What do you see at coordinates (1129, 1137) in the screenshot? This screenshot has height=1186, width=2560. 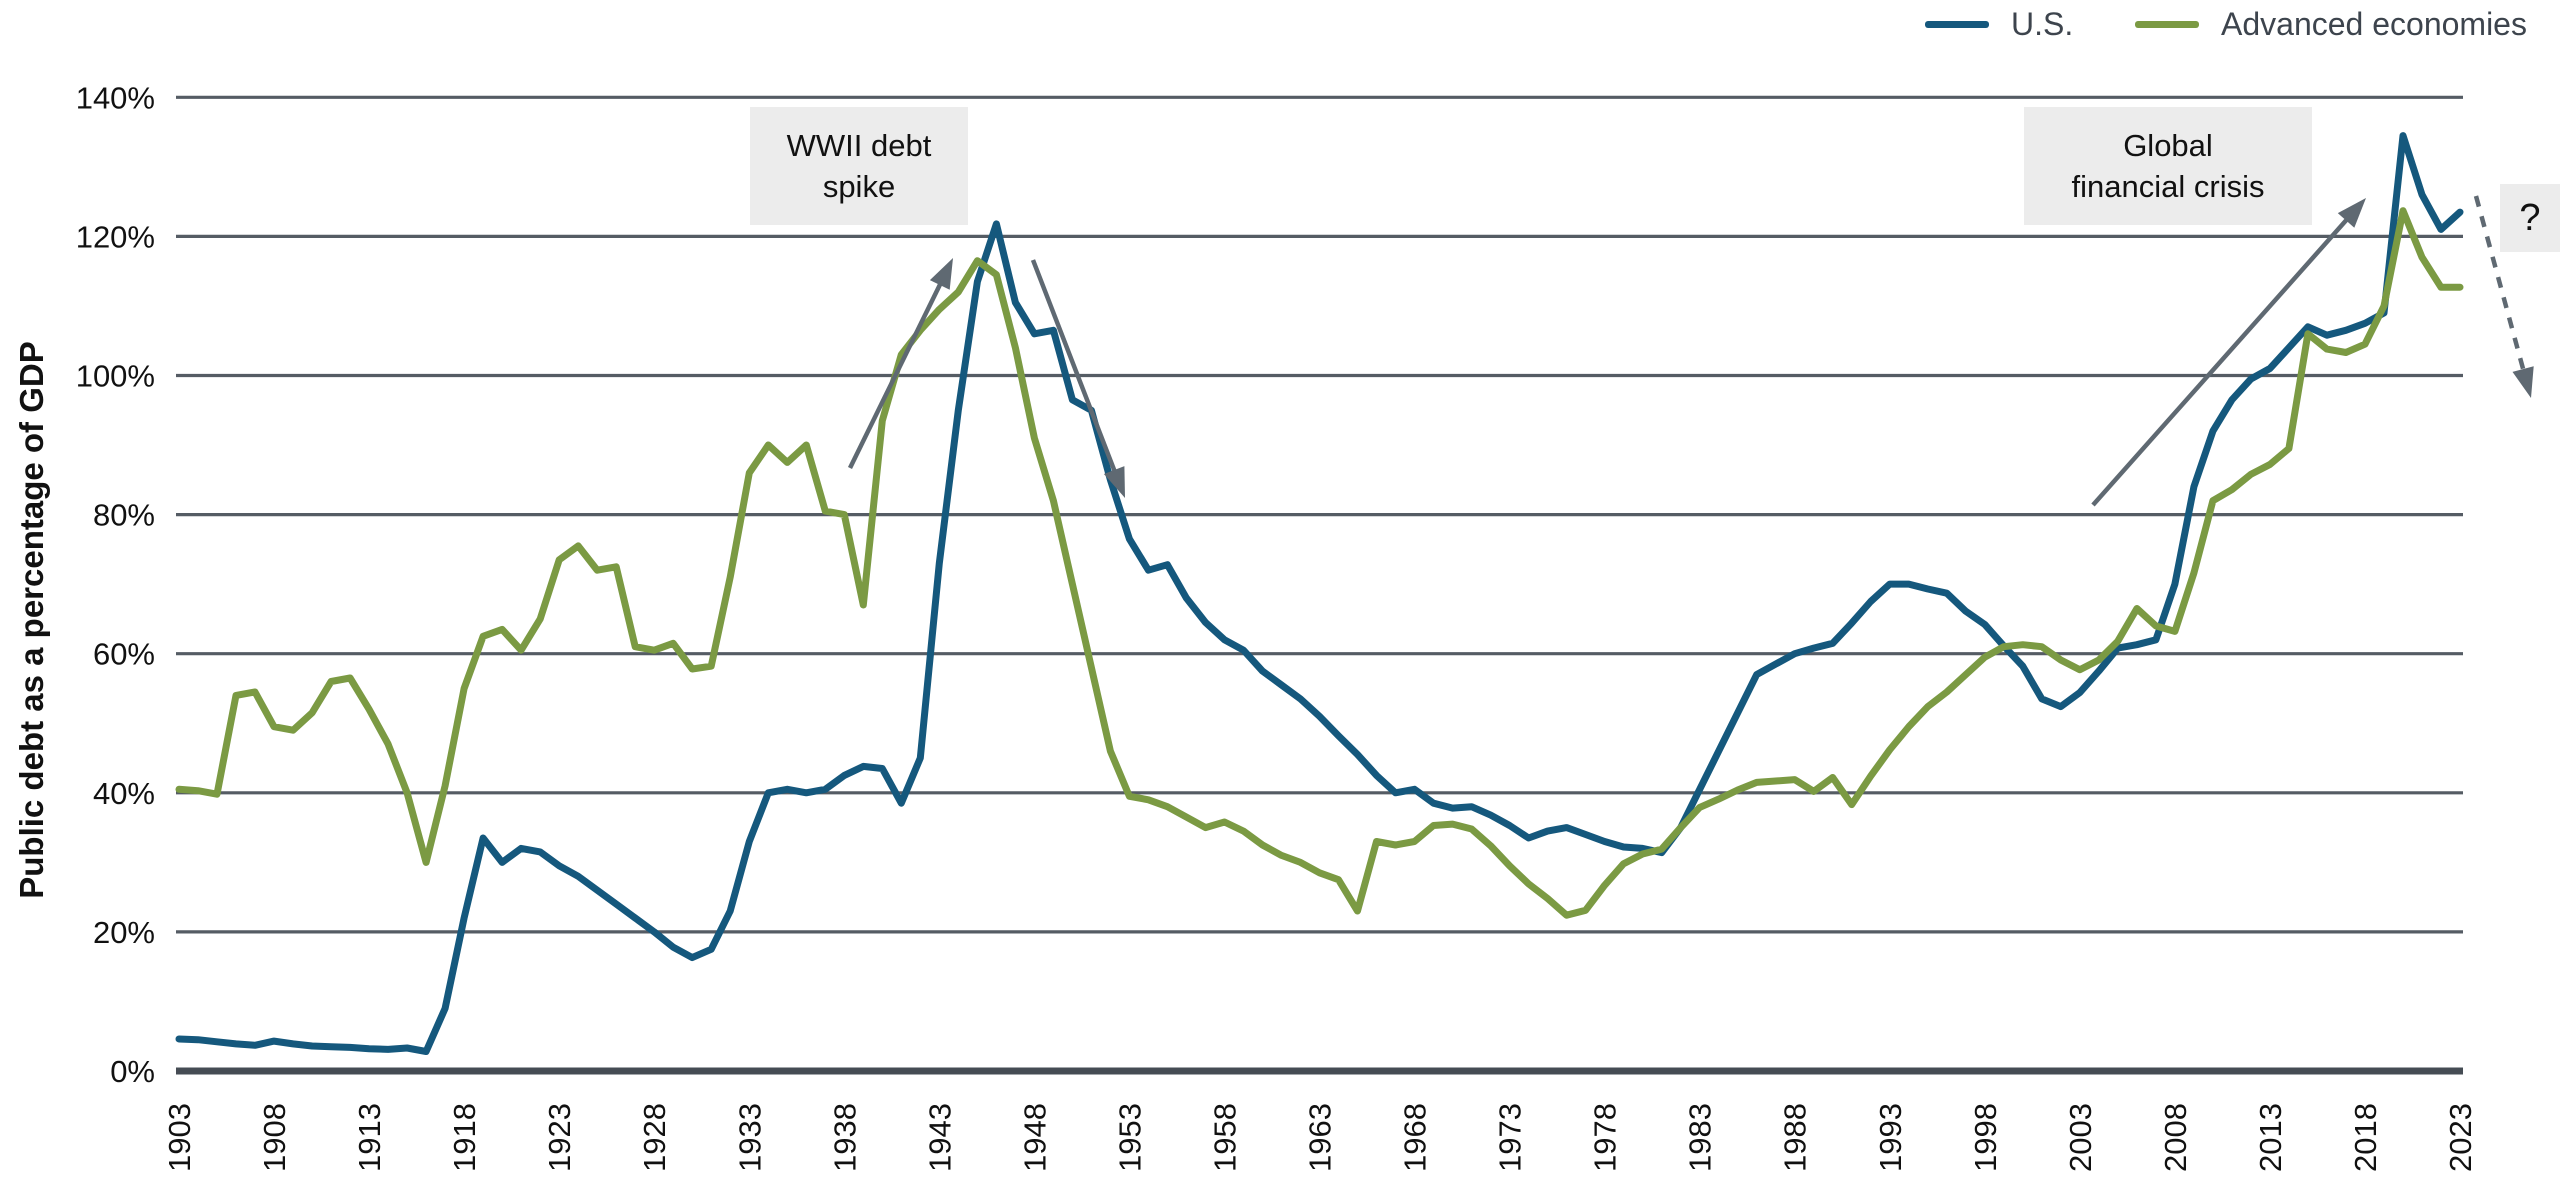 I see `x-tick-label-1953: 1953` at bounding box center [1129, 1137].